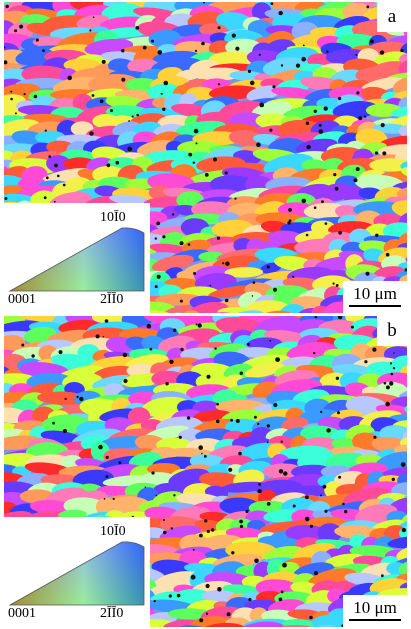 The image size is (411, 629). What do you see at coordinates (392, 17) in the screenshot?
I see `panel-letter-a: a` at bounding box center [392, 17].